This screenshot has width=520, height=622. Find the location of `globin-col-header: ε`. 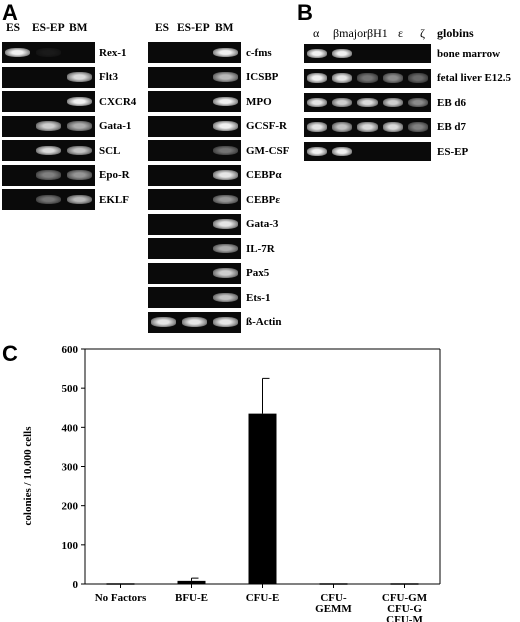

globin-col-header: ε is located at coordinates (401, 33).